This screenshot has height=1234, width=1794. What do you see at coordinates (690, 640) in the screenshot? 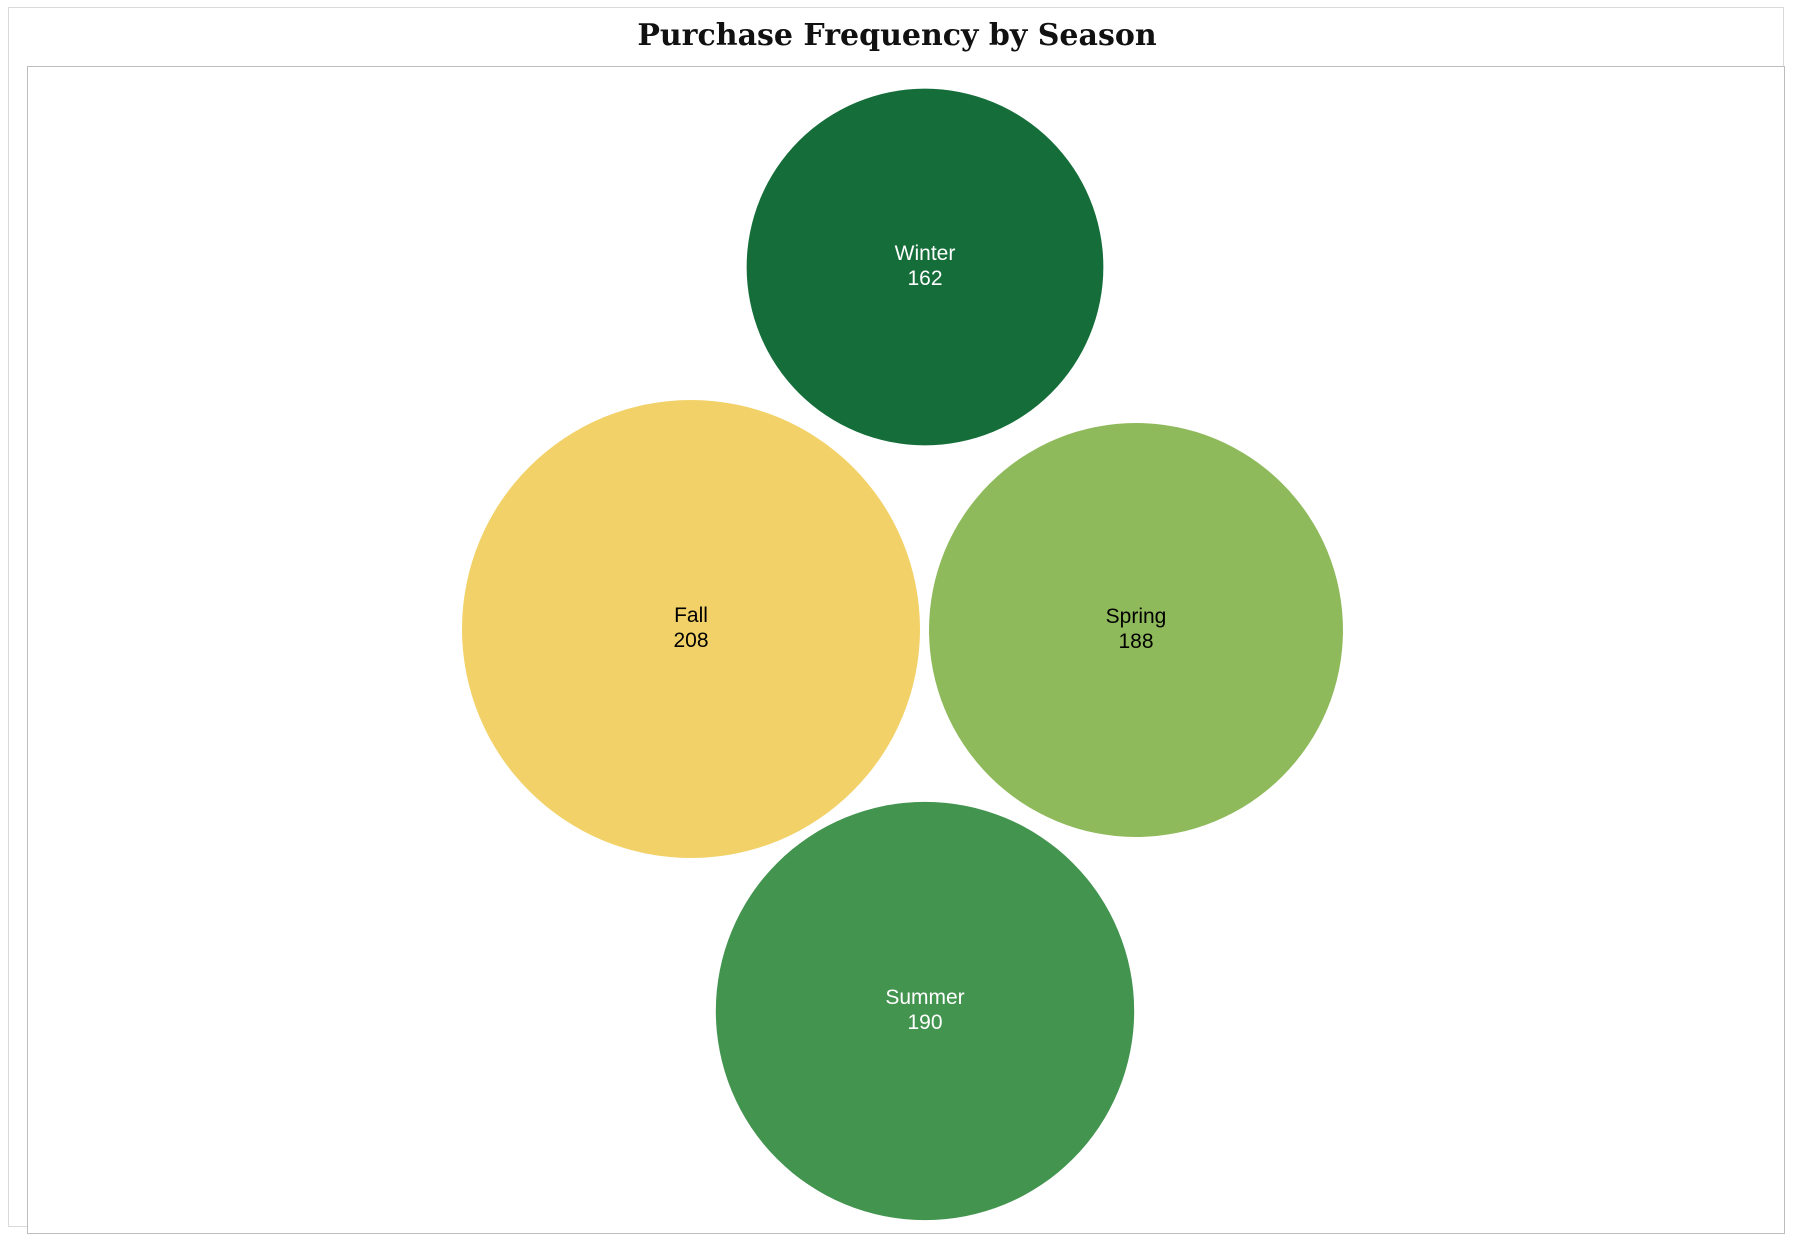
I see `bubble-value-fall: 208` at bounding box center [690, 640].